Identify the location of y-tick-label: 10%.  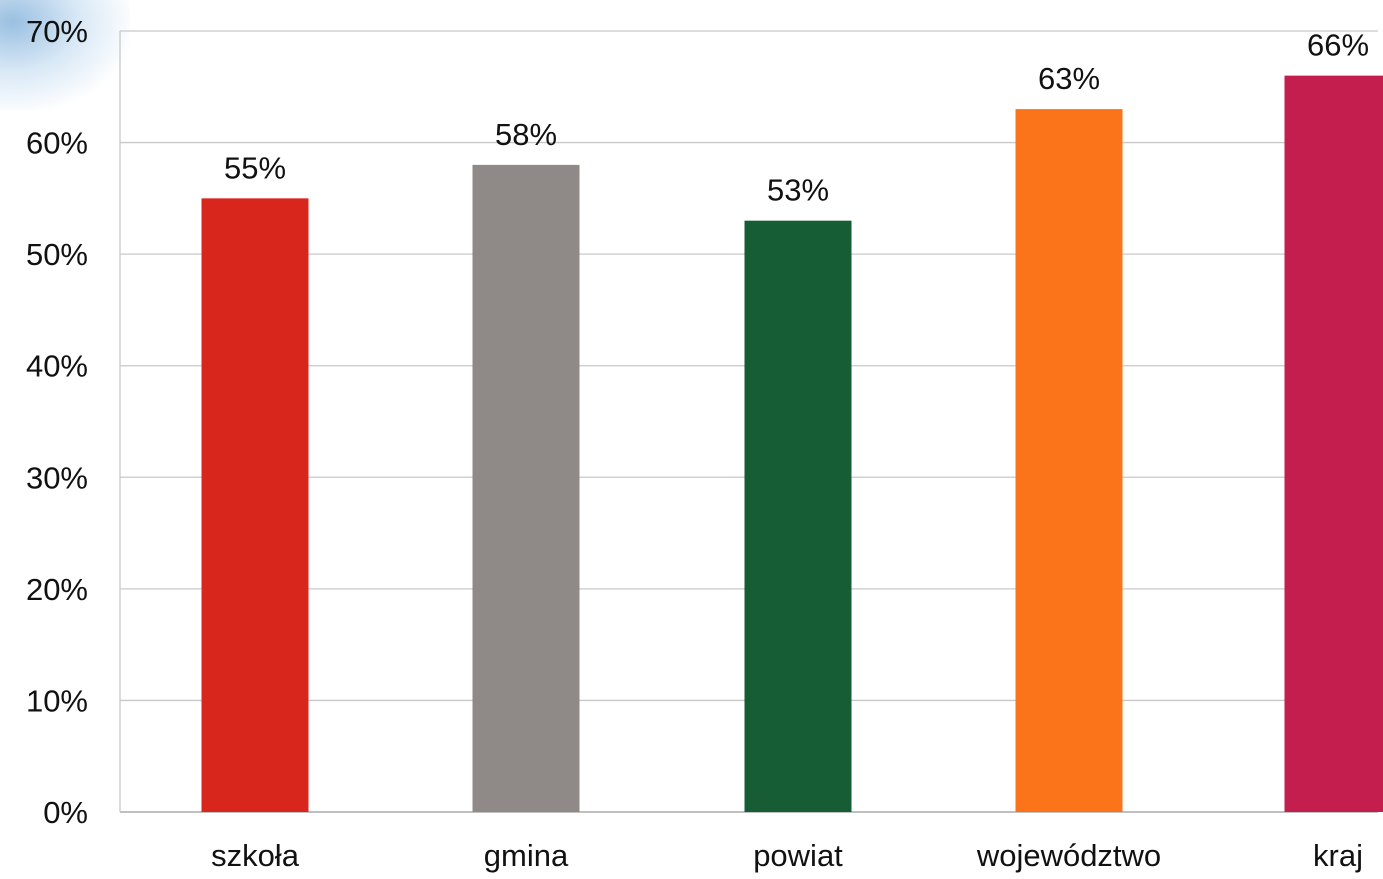
(57, 700).